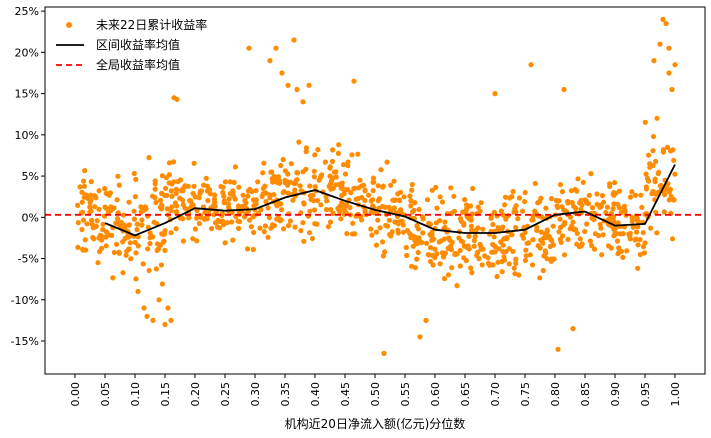  I want to click on y-tick-label: 0%, so click(30, 217).